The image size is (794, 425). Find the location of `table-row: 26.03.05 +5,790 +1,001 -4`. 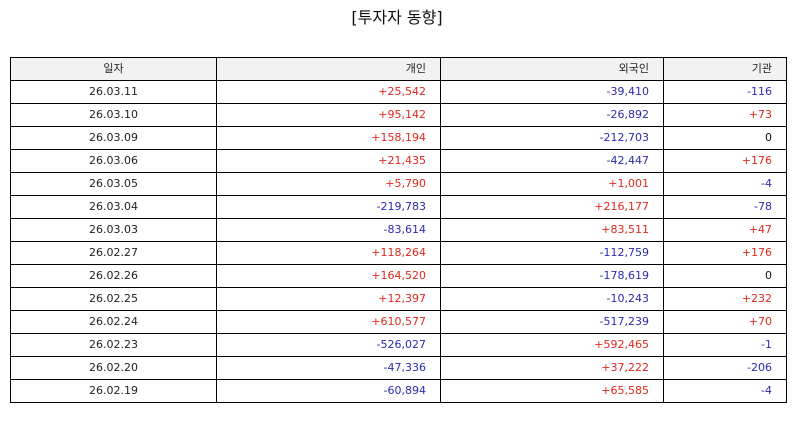

table-row: 26.03.05 +5,790 +1,001 -4 is located at coordinates (398, 184).